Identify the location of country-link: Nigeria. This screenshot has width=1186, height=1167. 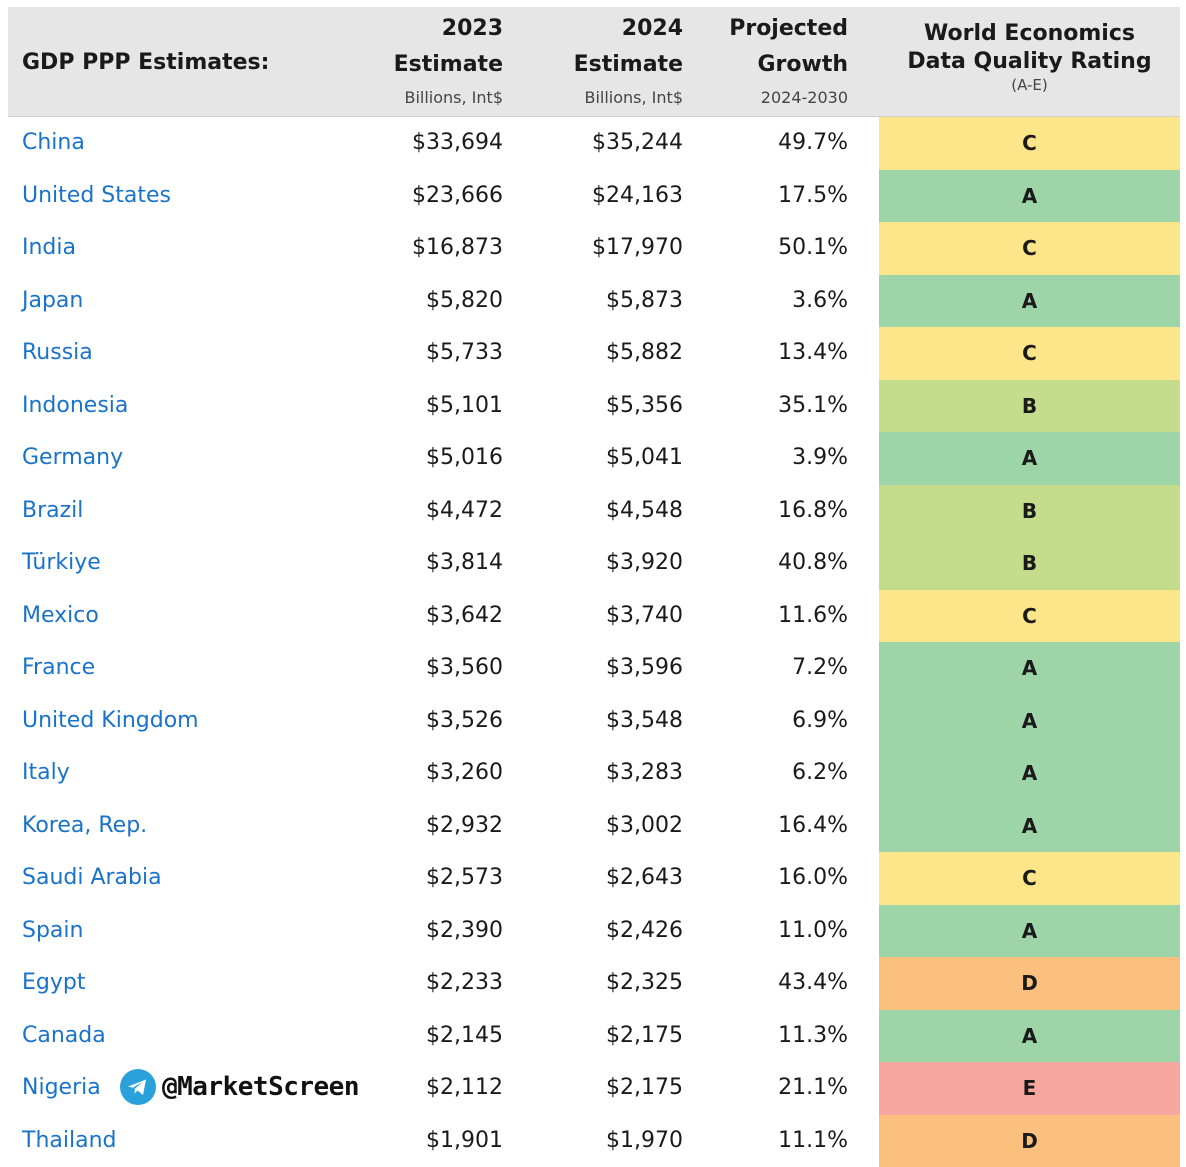
(61, 1088).